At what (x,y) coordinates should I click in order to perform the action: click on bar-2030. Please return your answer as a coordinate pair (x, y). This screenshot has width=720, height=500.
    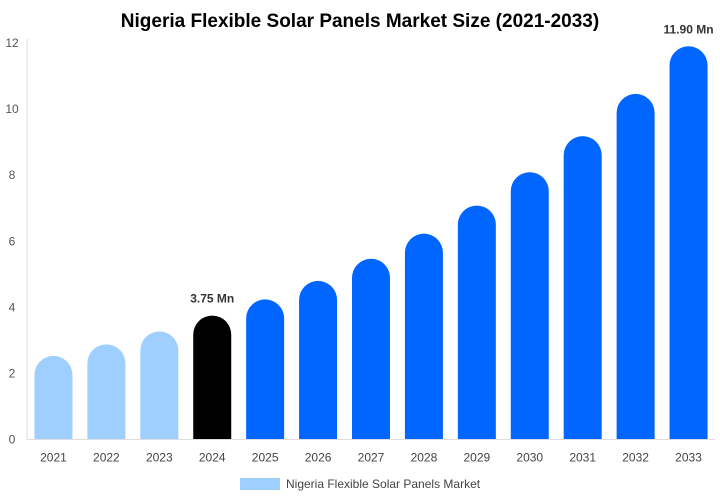
    Looking at the image, I should click on (529, 306).